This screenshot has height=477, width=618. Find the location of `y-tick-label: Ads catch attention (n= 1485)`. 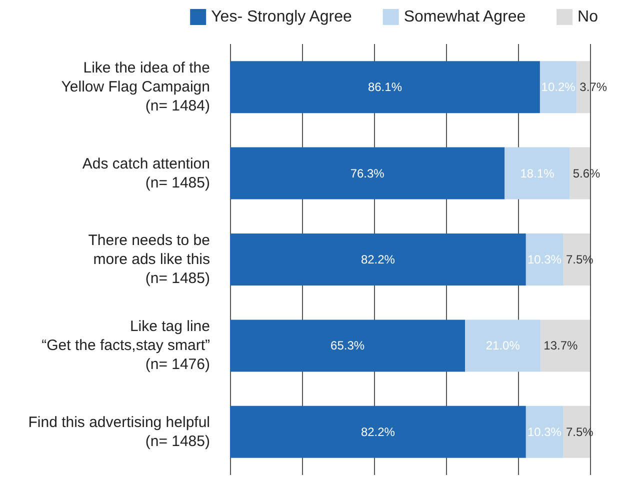

y-tick-label: Ads catch attention (n= 1485) is located at coordinates (146, 173).